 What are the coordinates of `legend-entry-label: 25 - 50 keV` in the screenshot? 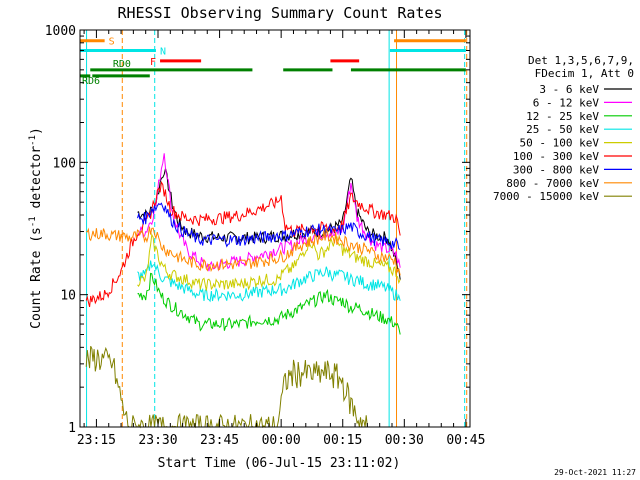 It's located at (562, 129).